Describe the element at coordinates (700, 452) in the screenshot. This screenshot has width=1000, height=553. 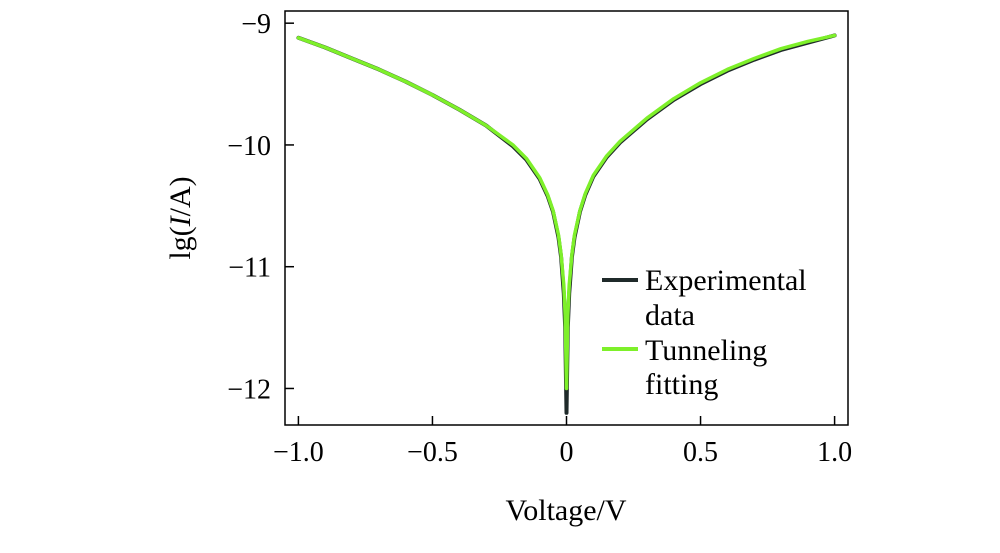
I see `x-tick-label: 0.5` at that location.